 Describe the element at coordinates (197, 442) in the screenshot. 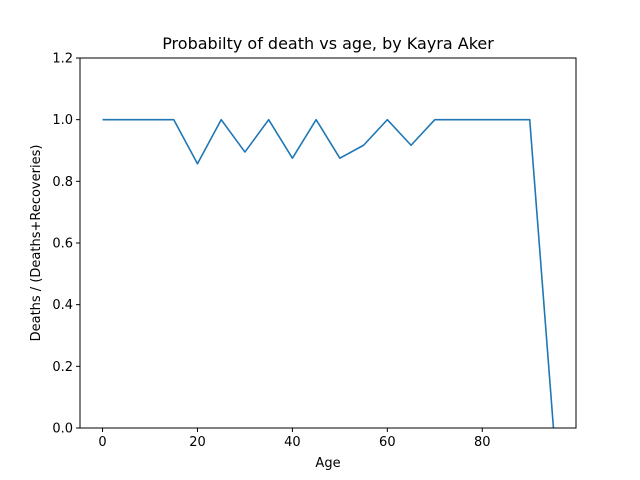

I see `x-tick-label: 20` at that location.